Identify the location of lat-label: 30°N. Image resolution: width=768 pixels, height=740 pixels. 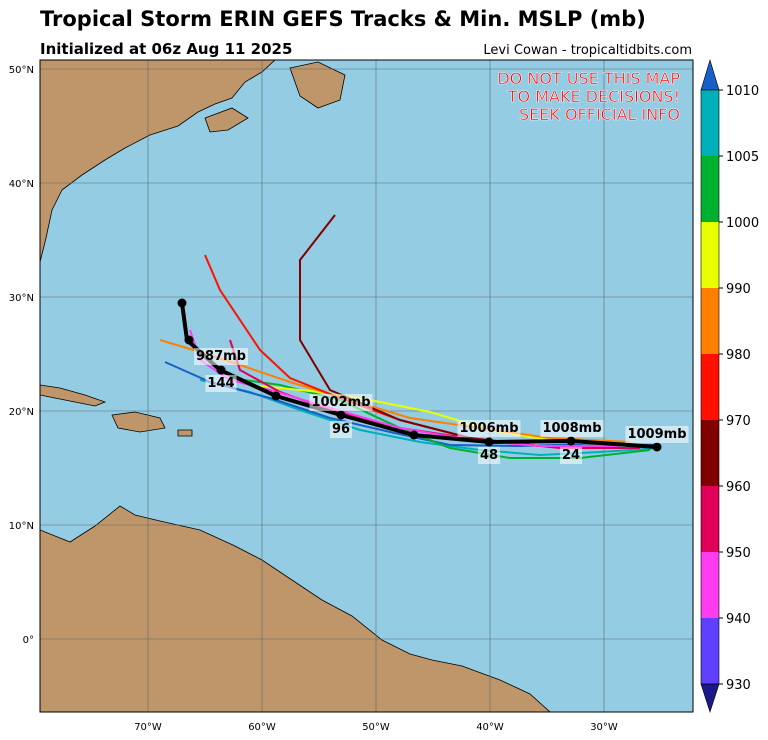
(21, 298).